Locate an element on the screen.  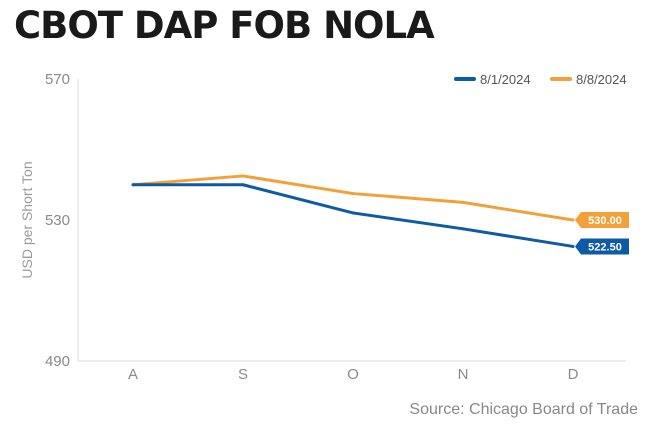
legend-label: 8/8/2024 is located at coordinates (601, 79).